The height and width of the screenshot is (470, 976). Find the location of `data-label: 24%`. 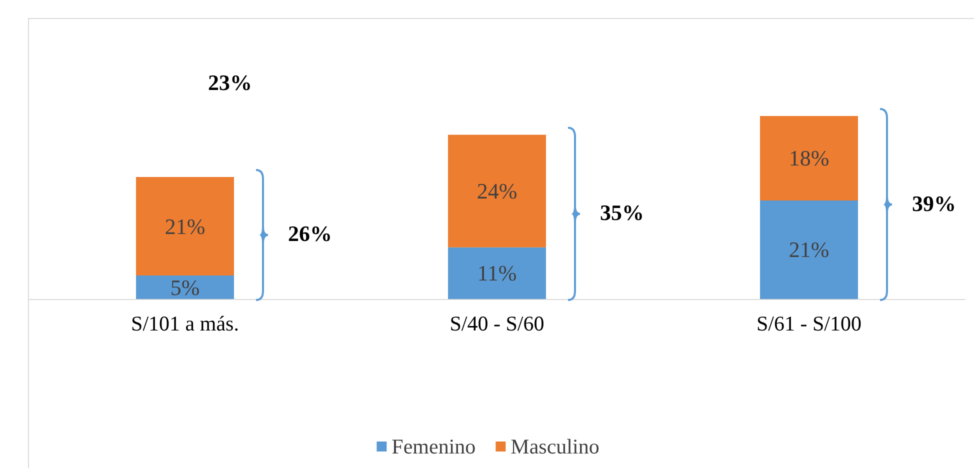

data-label: 24% is located at coordinates (497, 191).